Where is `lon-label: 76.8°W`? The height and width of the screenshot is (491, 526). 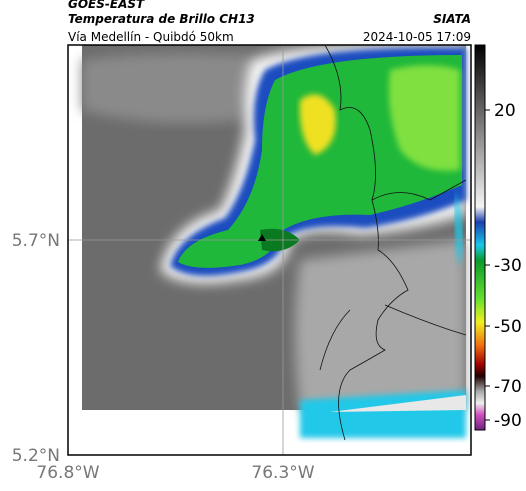 lon-label: 76.8°W is located at coordinates (67, 473).